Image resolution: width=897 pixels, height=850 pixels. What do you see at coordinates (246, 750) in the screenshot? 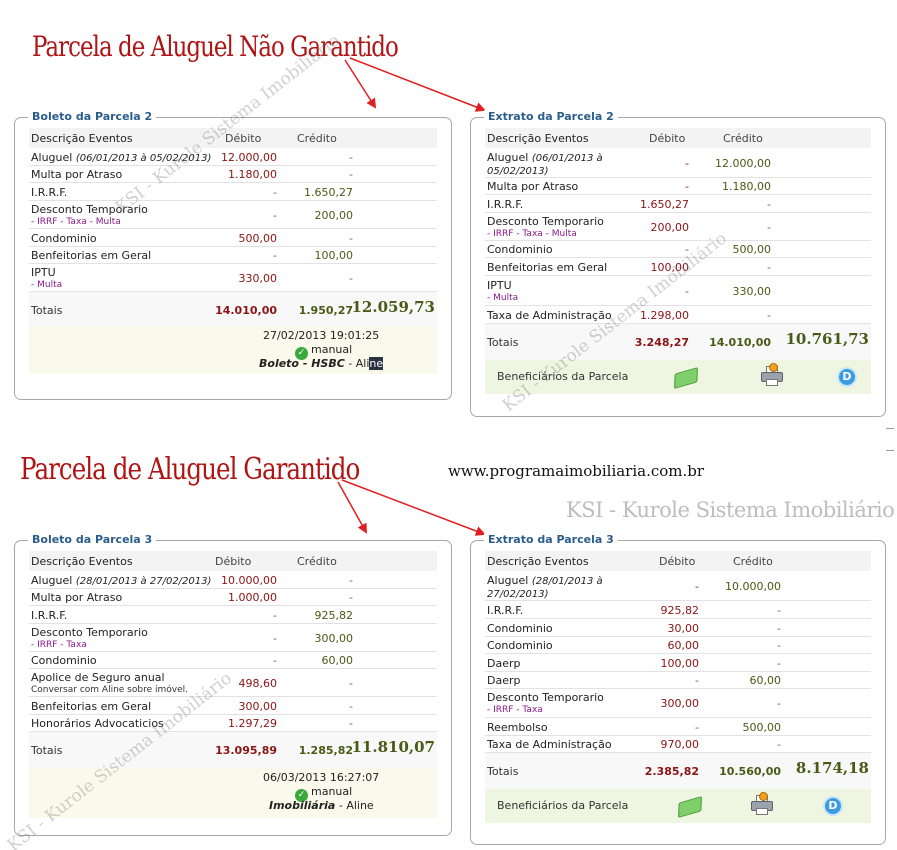
I see `totals-debit: 13.095,89` at bounding box center [246, 750].